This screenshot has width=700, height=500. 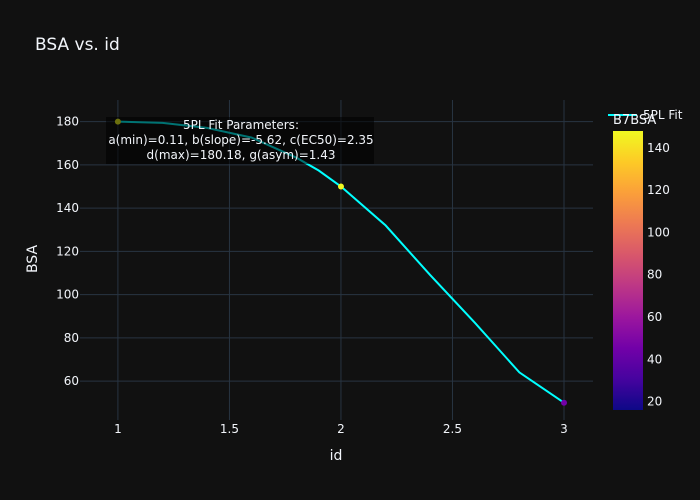 I want to click on annotation-box, so click(x=240, y=140).